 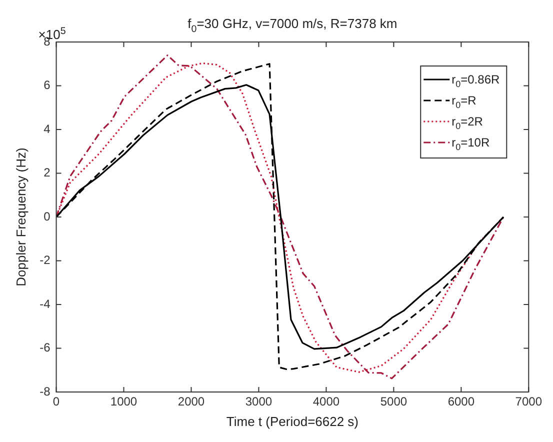 What do you see at coordinates (124, 401) in the screenshot?
I see `x-tick-label: 1000` at bounding box center [124, 401].